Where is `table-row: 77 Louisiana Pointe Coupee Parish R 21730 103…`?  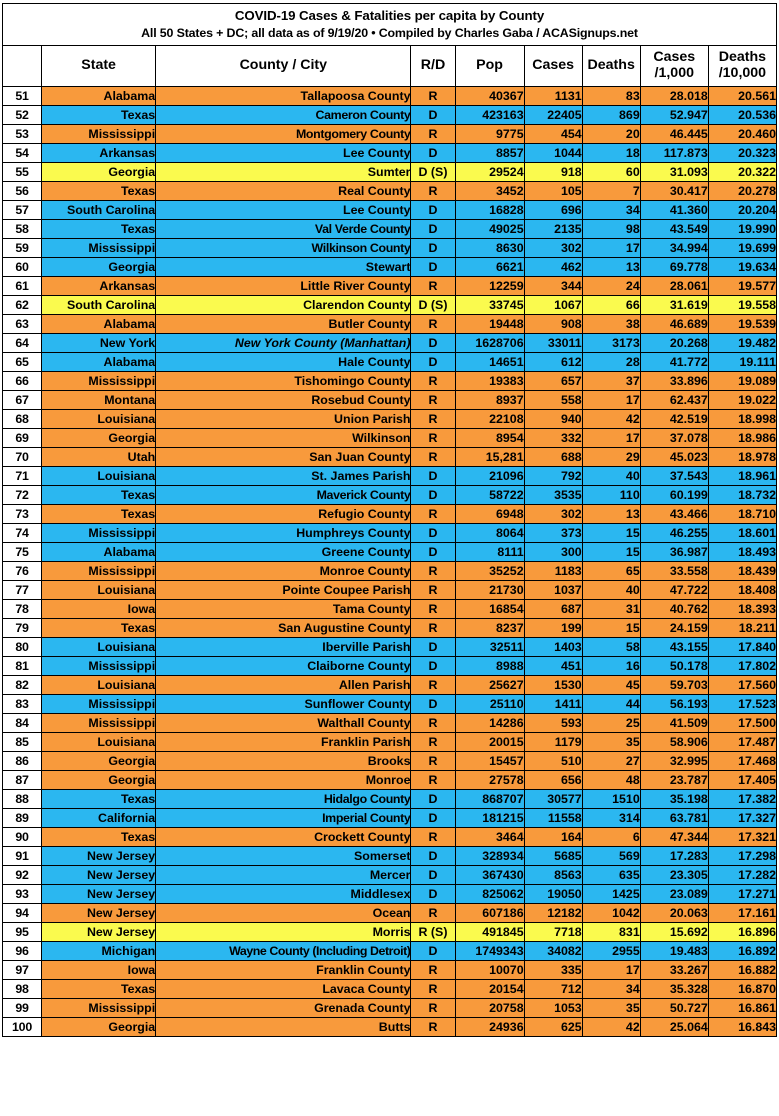
table-row: 77 Louisiana Pointe Coupee Parish R 21730 103… is located at coordinates (389, 590).